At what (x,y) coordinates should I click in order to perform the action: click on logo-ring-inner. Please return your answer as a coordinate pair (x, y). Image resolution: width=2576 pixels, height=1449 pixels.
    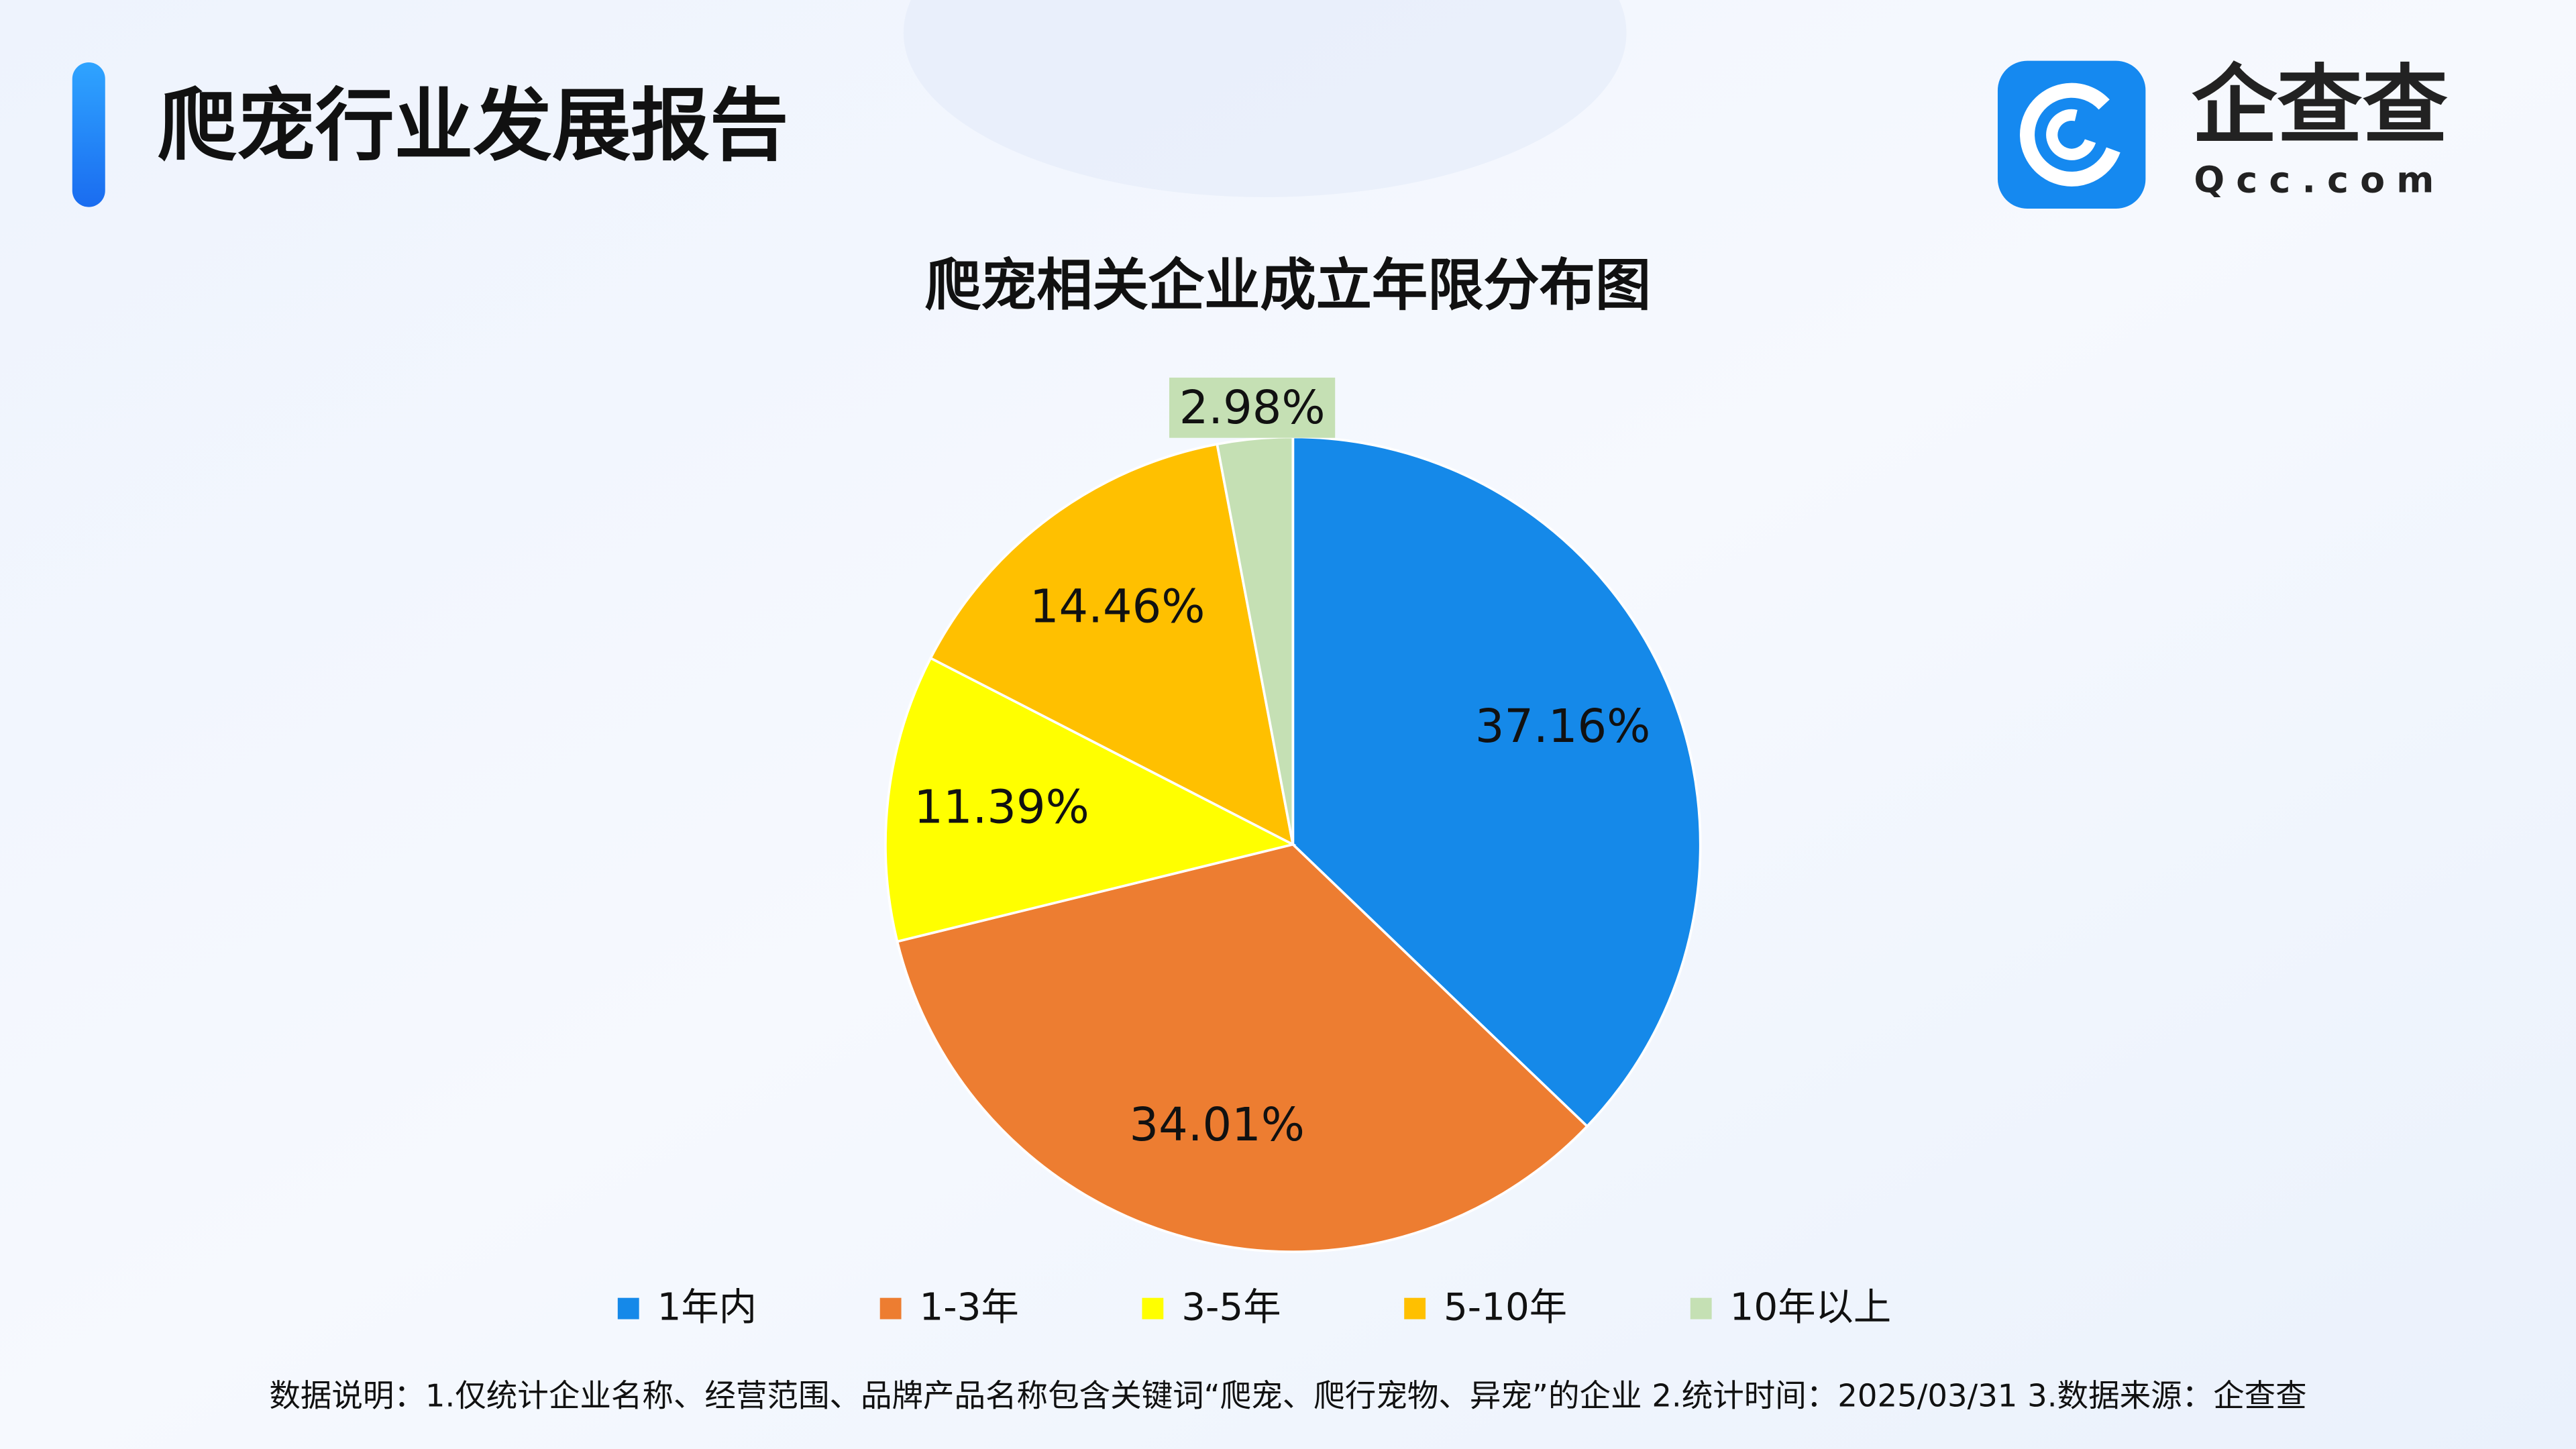
    Looking at the image, I should click on (2072, 134).